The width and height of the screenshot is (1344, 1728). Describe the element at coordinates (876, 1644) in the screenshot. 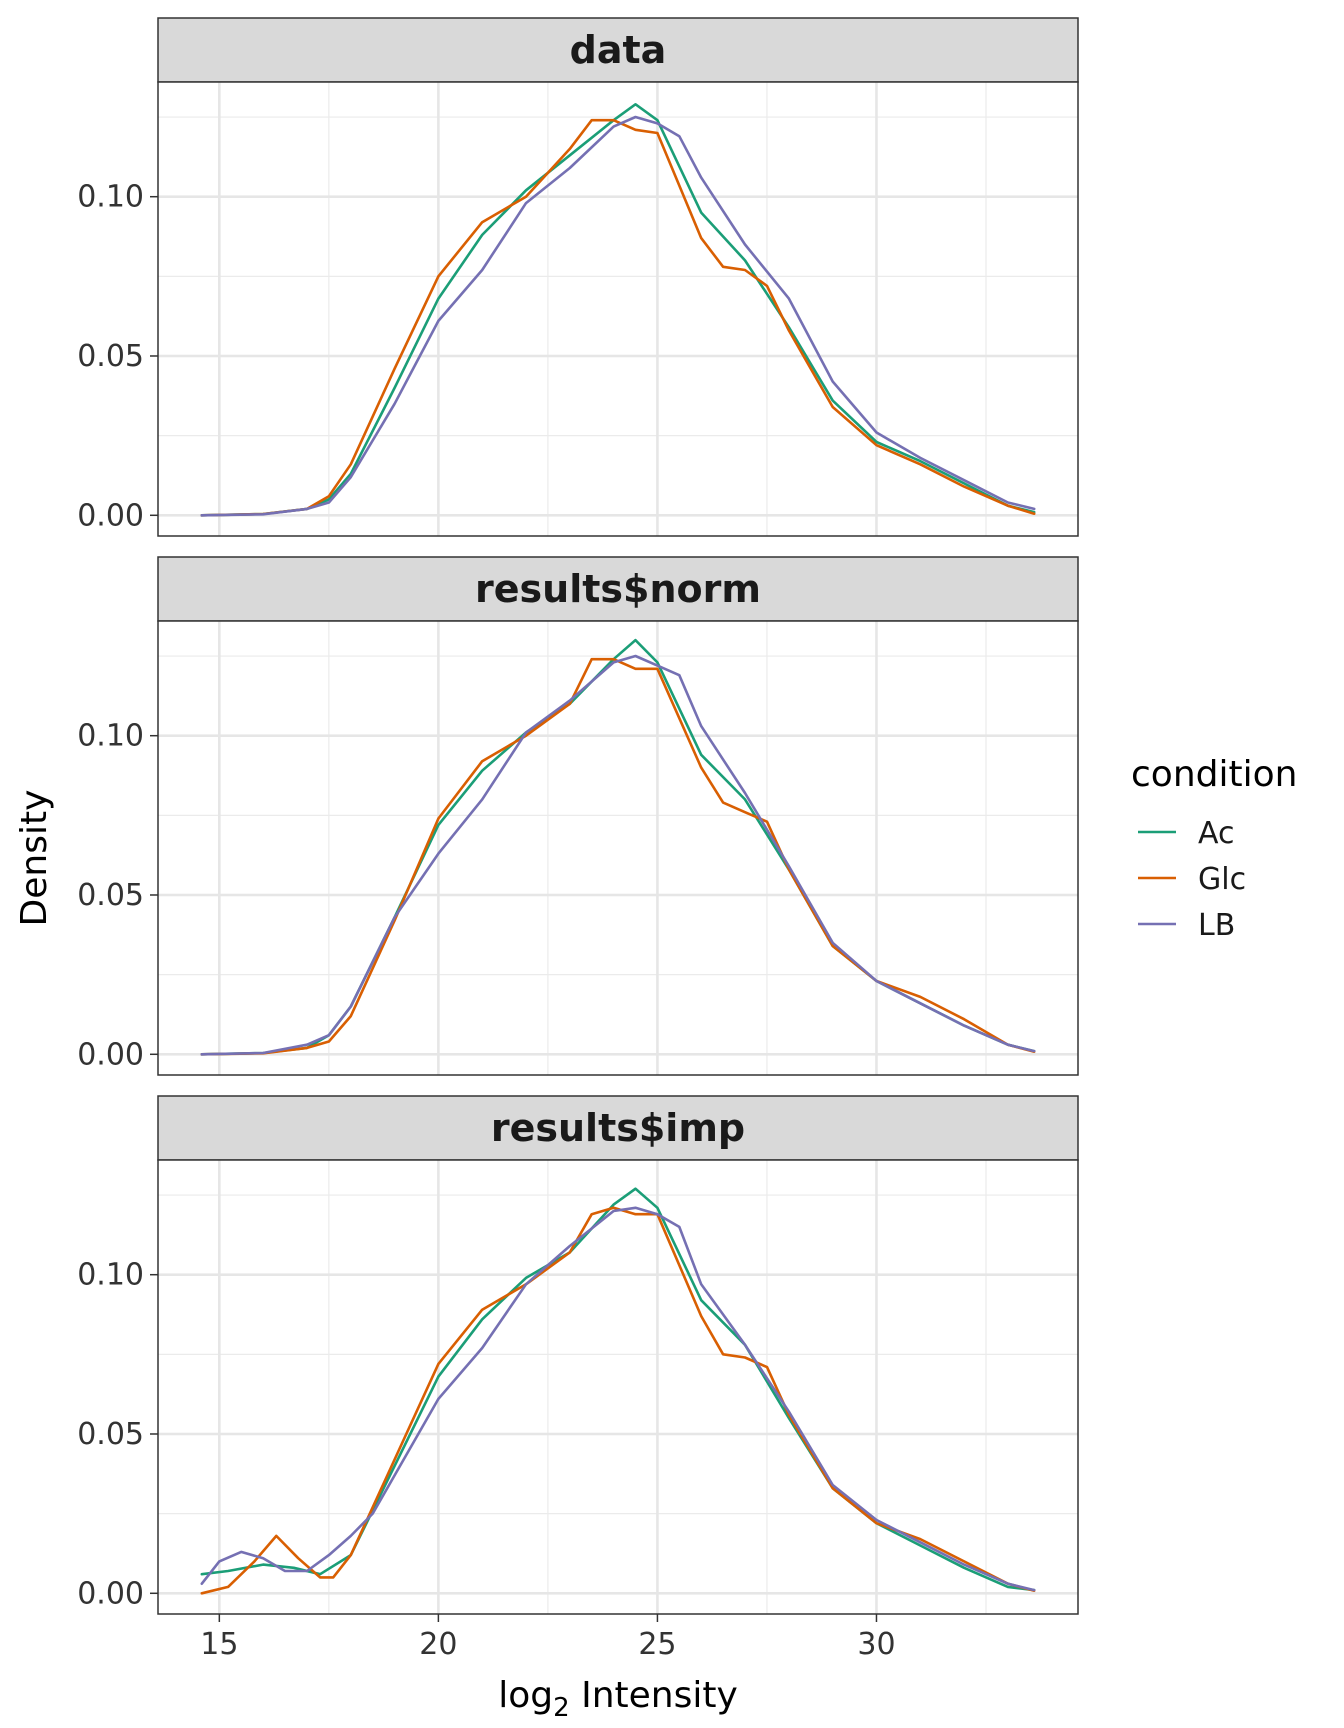

I see `x-tick-label: 30` at that location.